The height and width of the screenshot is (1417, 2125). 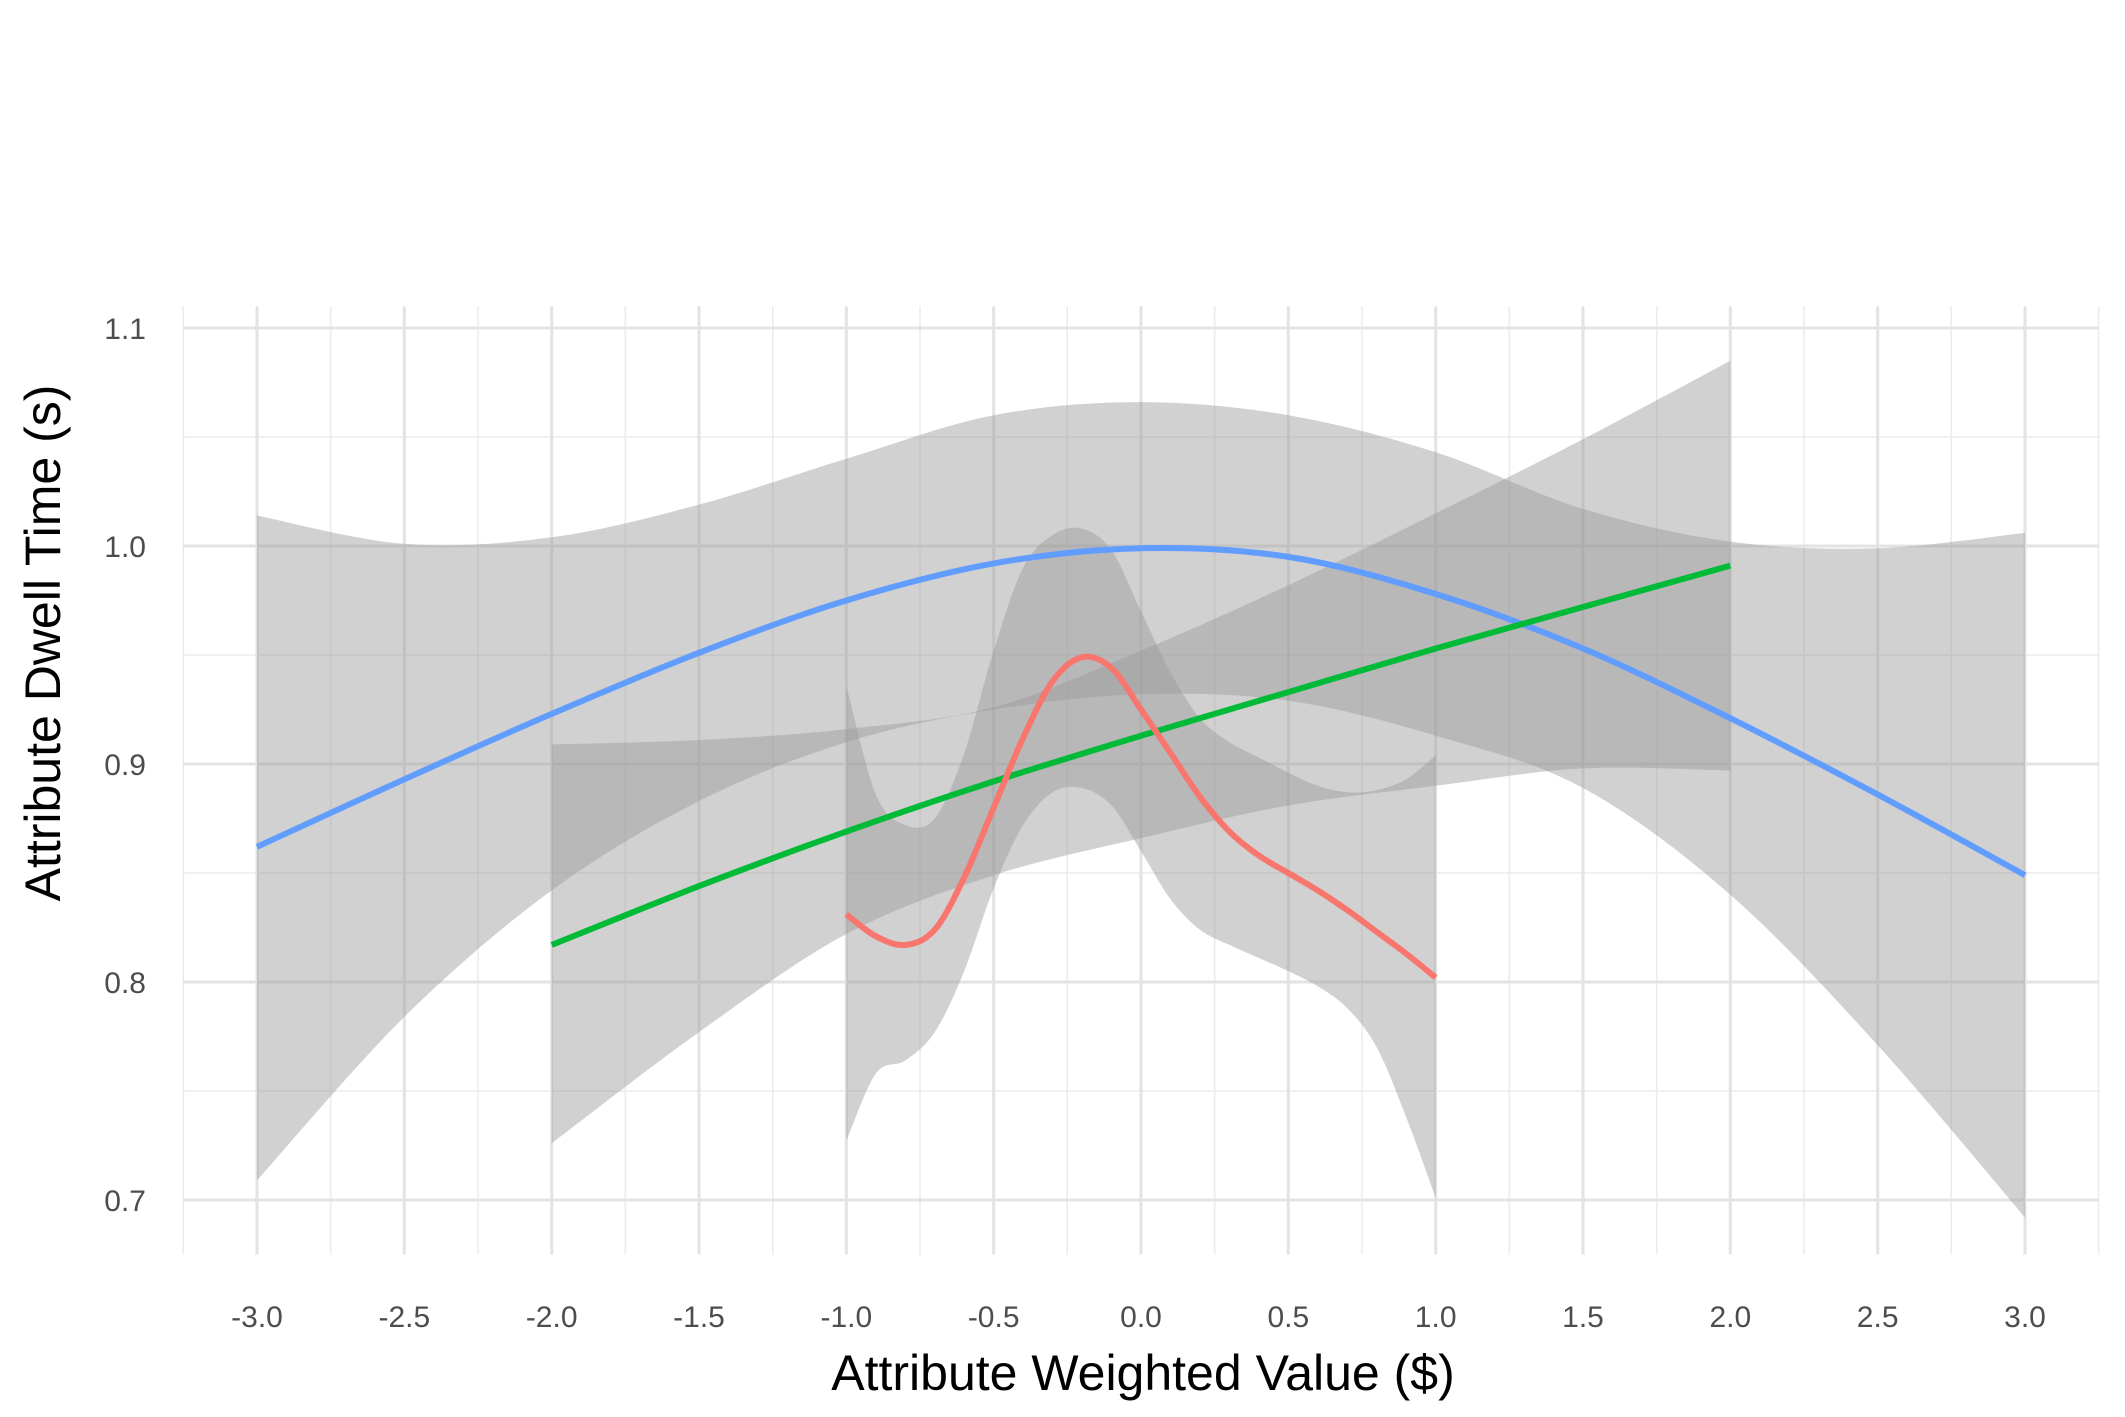 I want to click on x-tick-label: -1.0, so click(x=846, y=1317).